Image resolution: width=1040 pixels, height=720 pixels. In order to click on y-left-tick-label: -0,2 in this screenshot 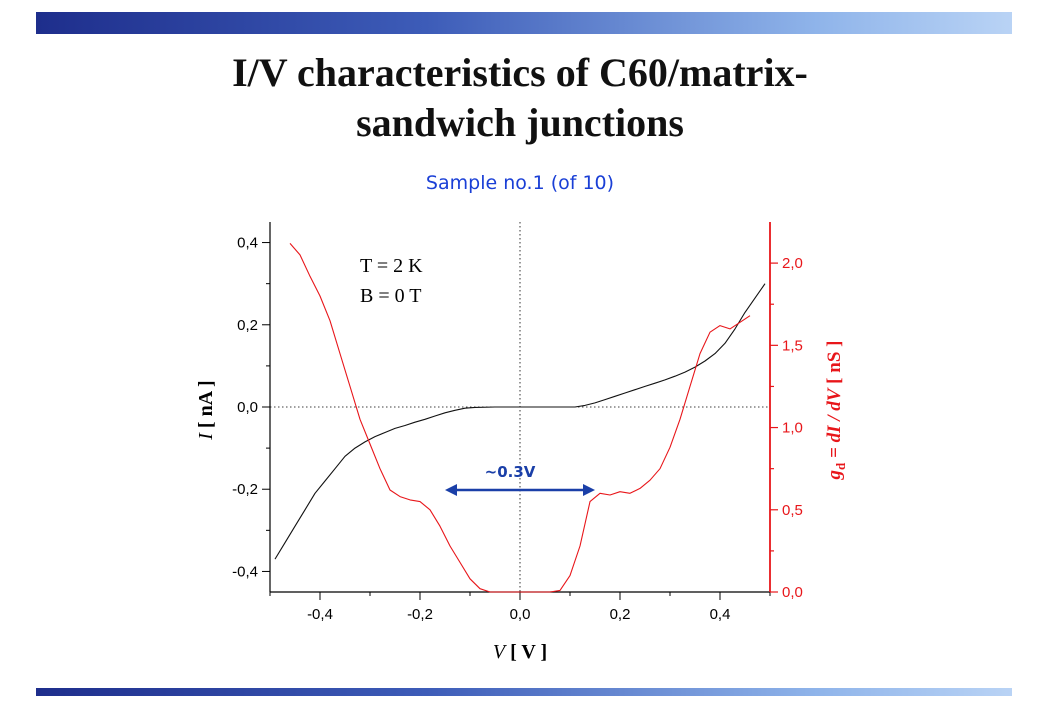, I will do `click(245, 489)`.